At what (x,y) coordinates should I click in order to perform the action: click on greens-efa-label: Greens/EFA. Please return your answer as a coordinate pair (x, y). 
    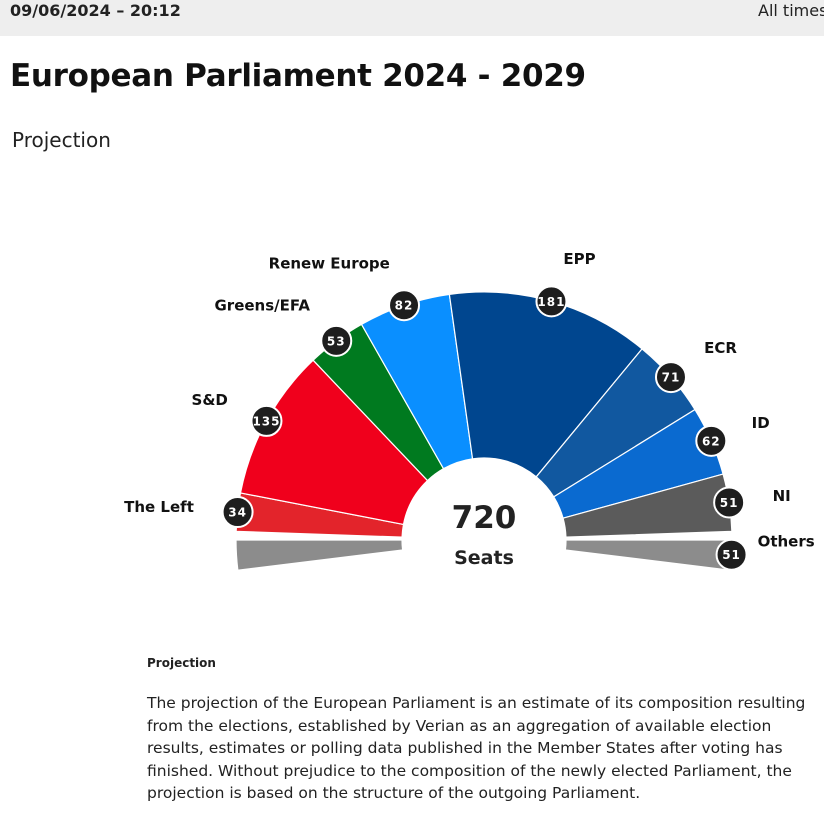
    Looking at the image, I should click on (263, 305).